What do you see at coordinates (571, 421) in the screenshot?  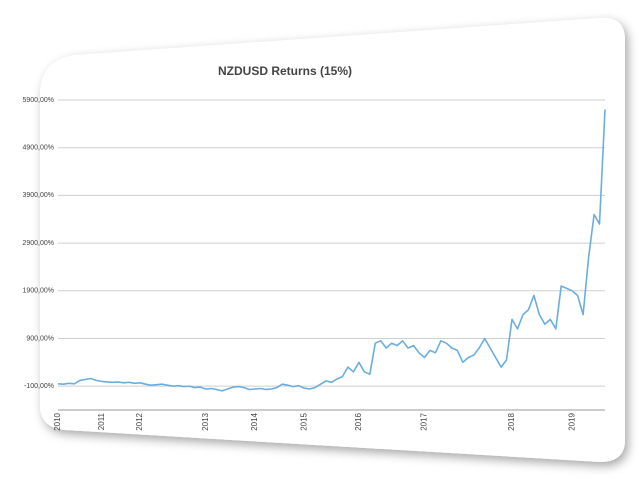 I see `x-tick-label: 2019` at bounding box center [571, 421].